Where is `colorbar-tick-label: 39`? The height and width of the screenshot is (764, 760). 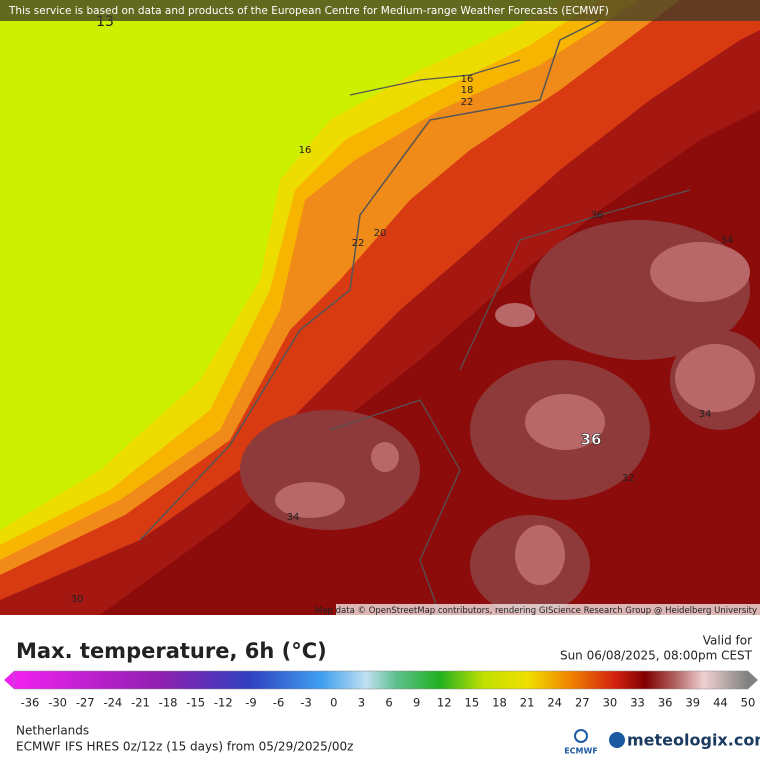
colorbar-tick-label: 39 is located at coordinates (692, 703).